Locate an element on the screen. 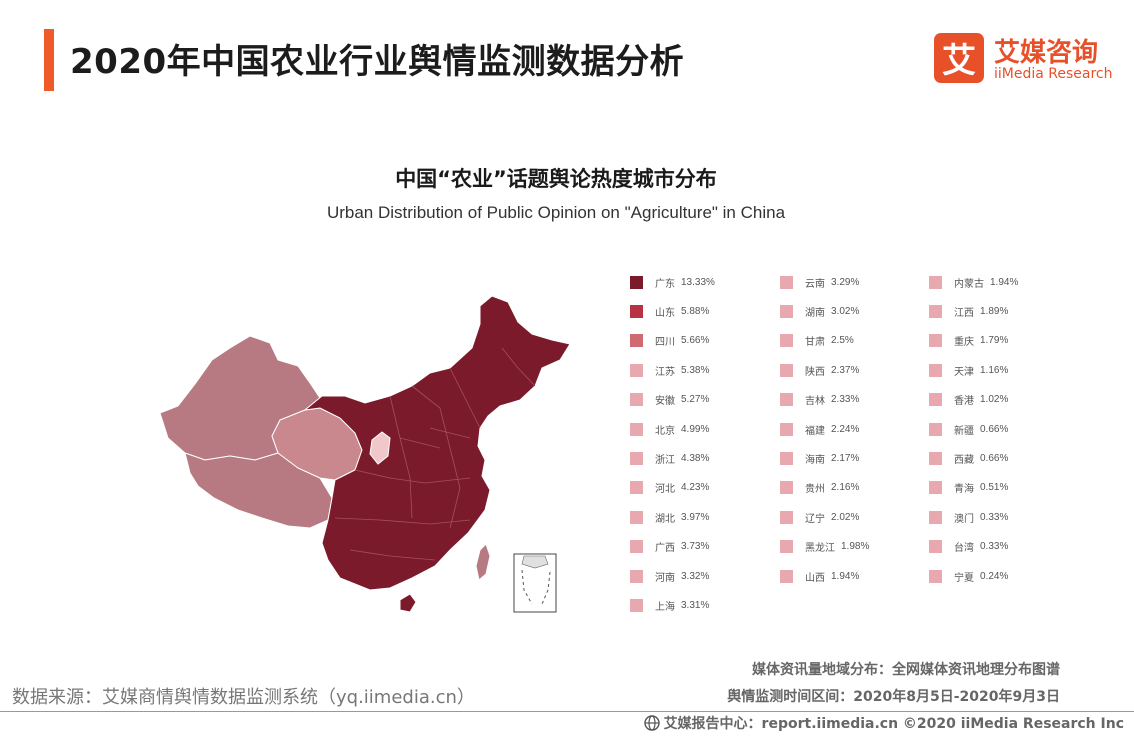  legend-region-name: 上海 is located at coordinates (665, 607).